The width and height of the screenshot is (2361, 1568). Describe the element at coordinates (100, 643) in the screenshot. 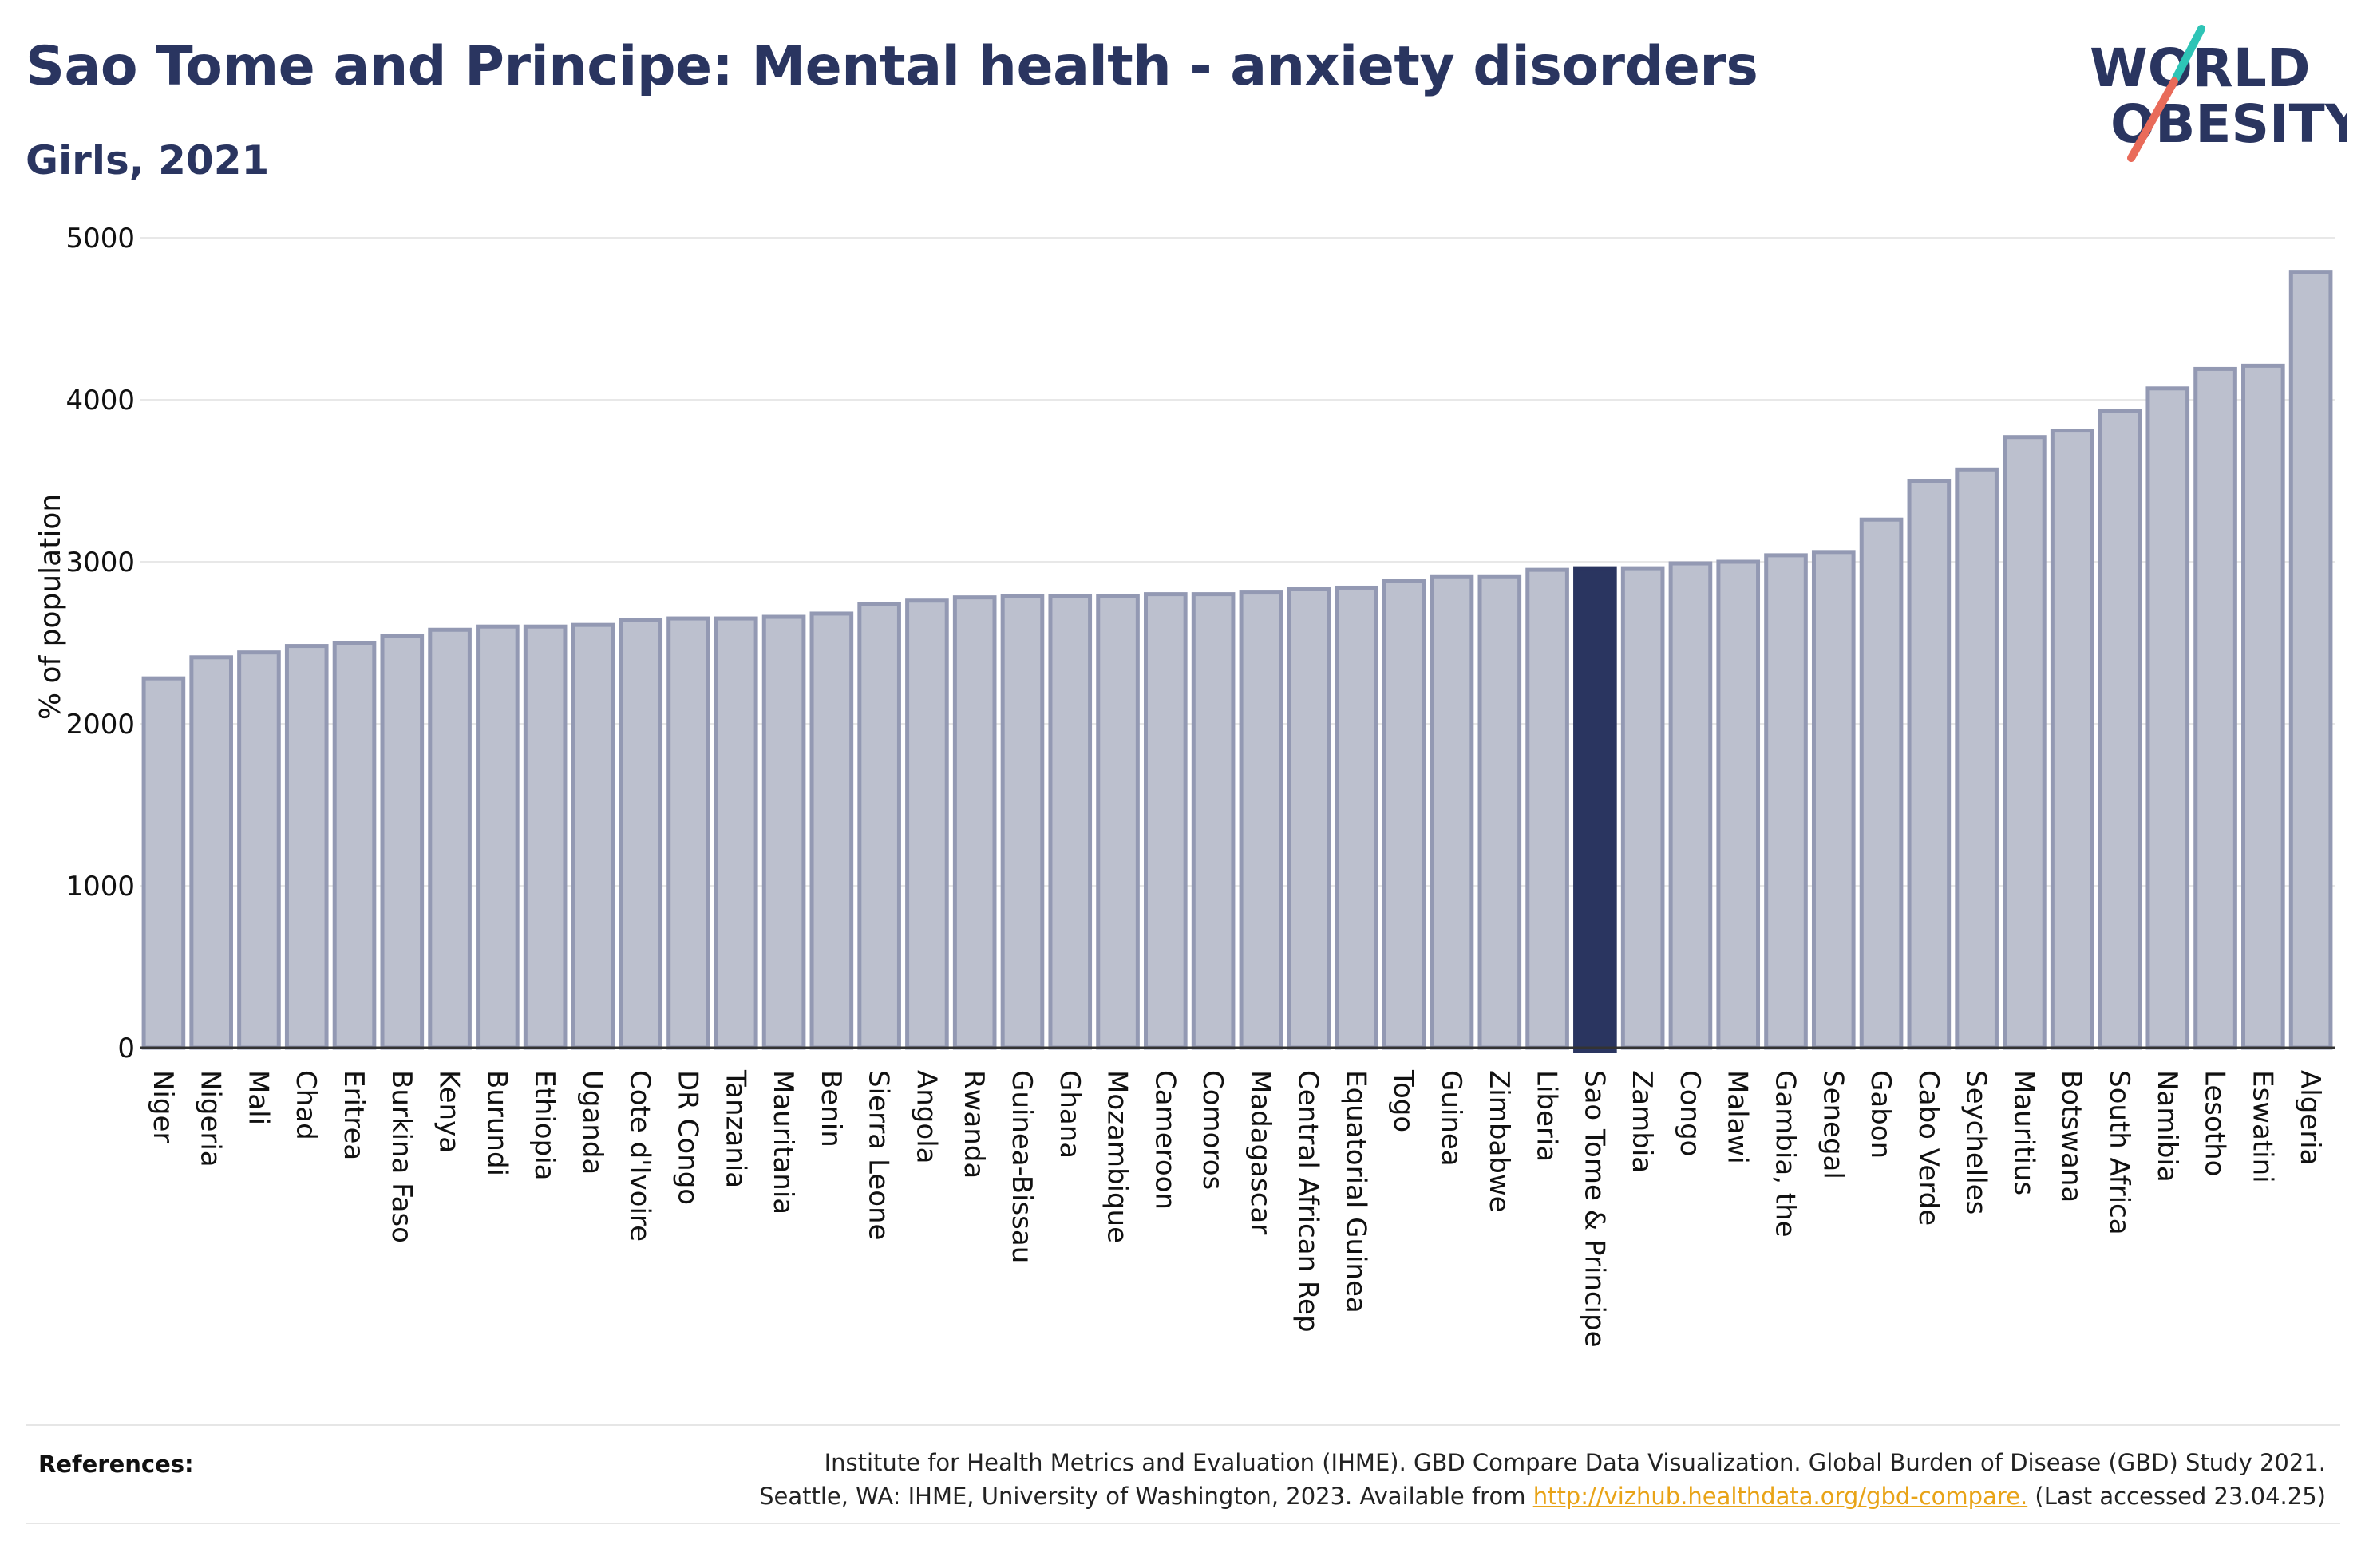

I see `y-axis-ticks: 0 1000 2000 3000 4000 5000` at that location.